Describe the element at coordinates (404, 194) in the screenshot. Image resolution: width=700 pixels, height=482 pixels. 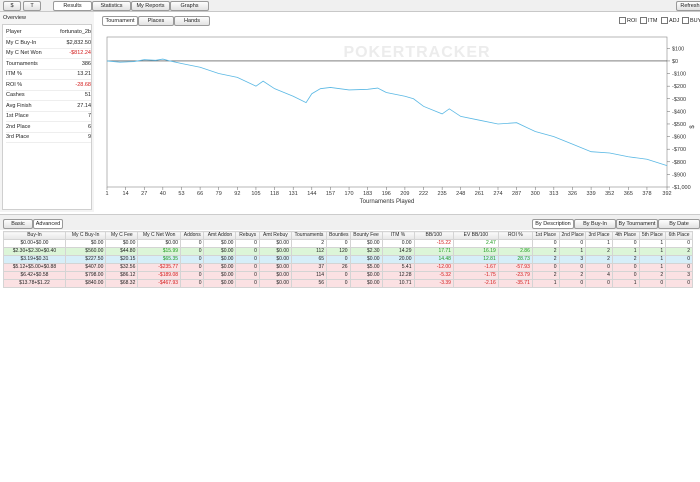
I see `x-tick-label: 209` at that location.